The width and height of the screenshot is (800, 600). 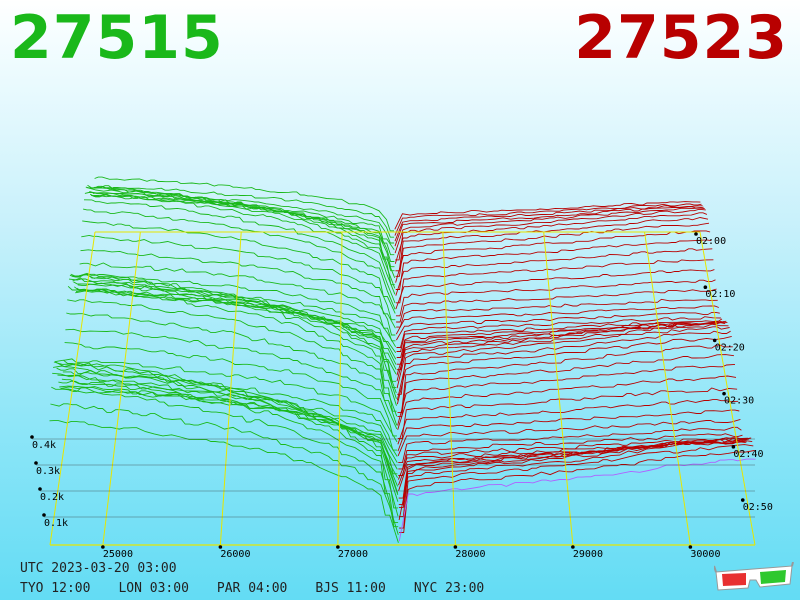 I want to click on tz-tyo: TYO 12:00, so click(x=55, y=588).